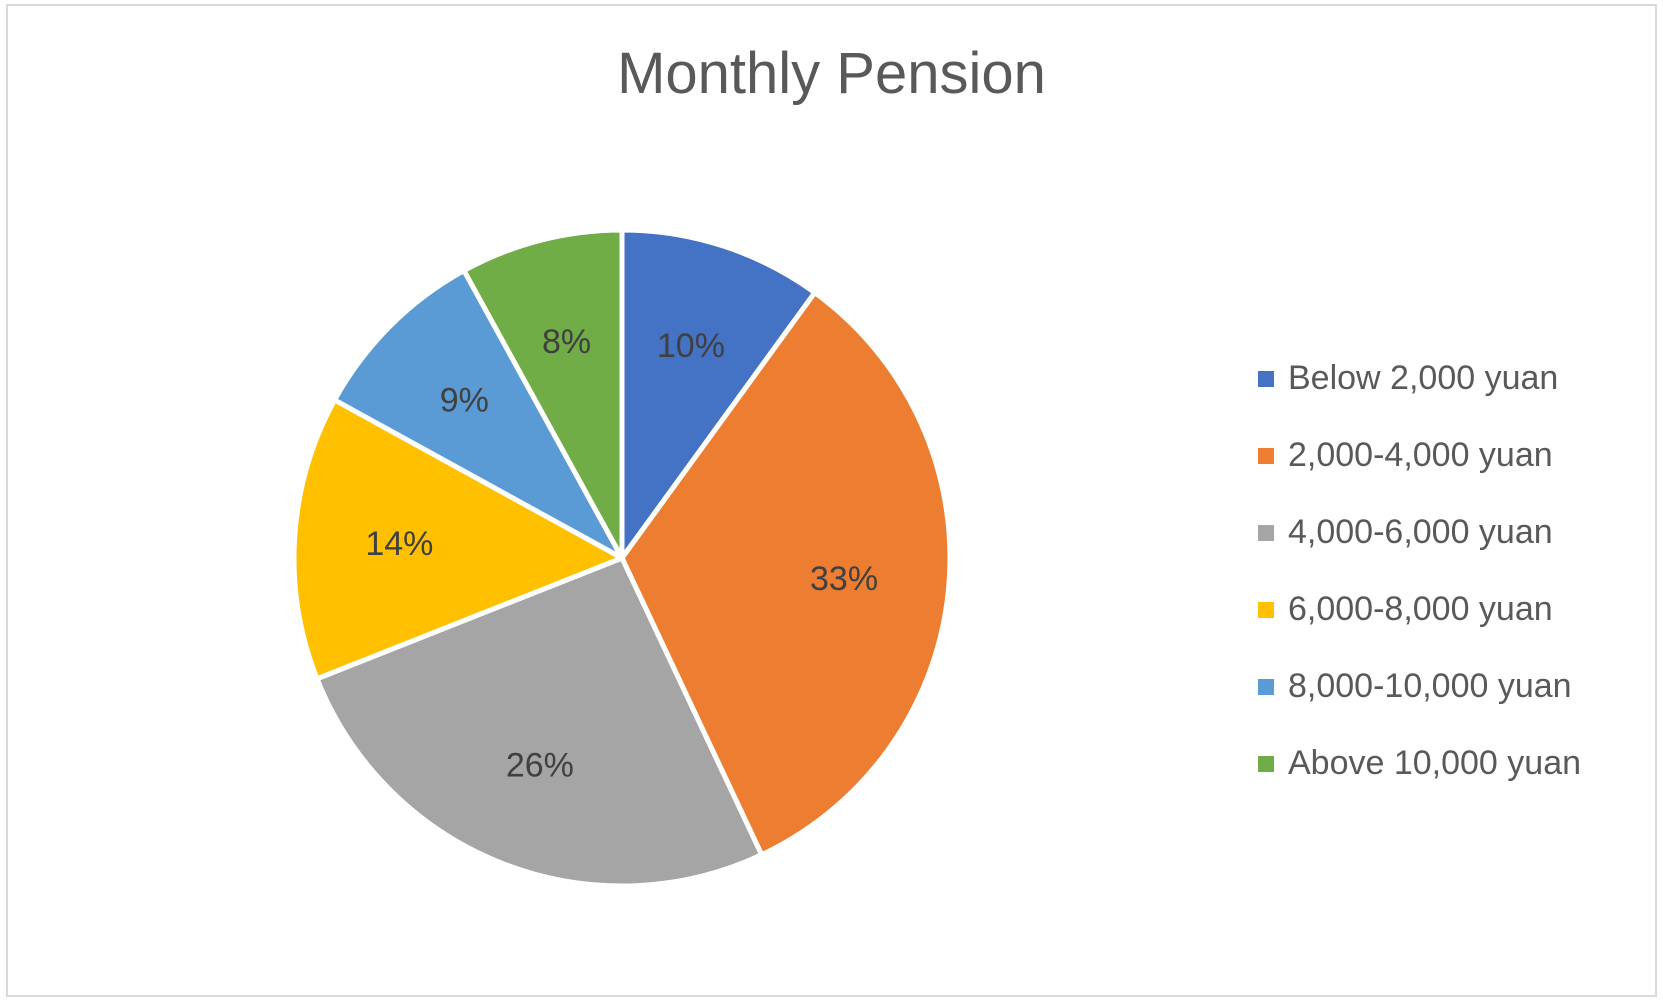  Describe the element at coordinates (1420, 609) in the screenshot. I see `legend-label: 6,000-8,000 yuan` at that location.